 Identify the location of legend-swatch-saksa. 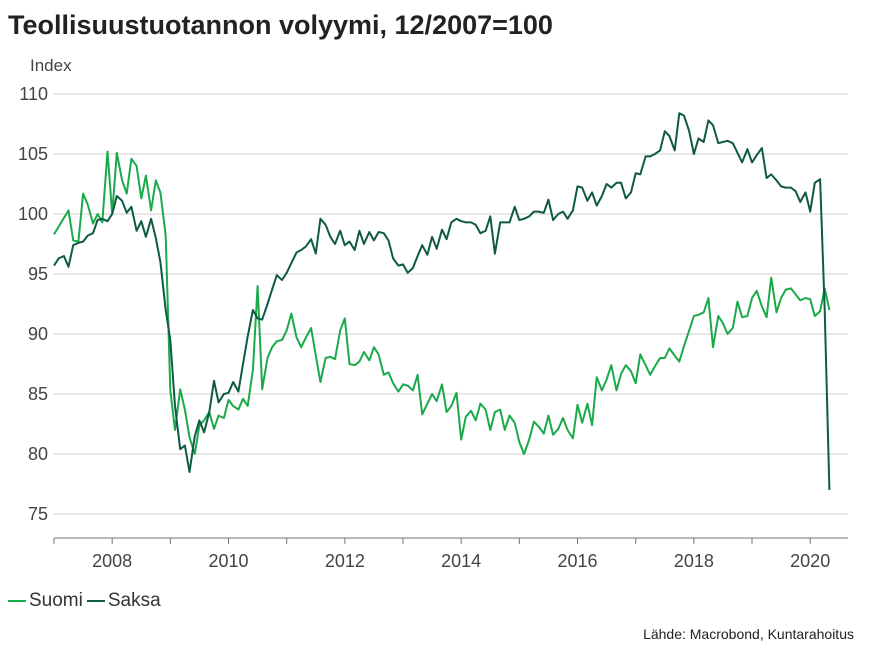
(95, 601).